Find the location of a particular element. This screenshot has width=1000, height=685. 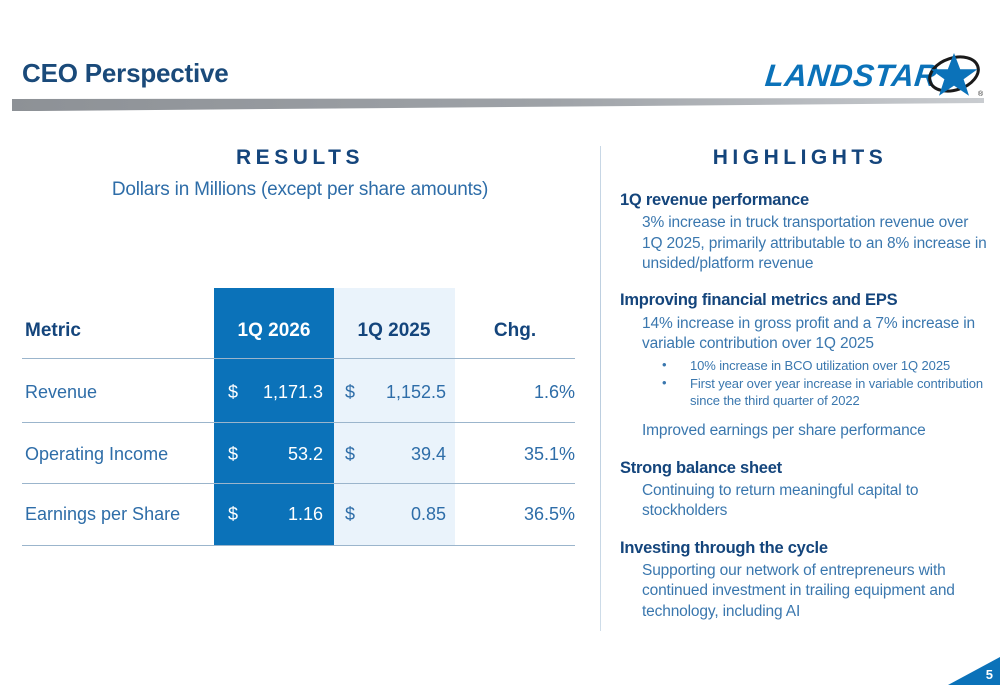

header-divider-bar is located at coordinates (498, 105).